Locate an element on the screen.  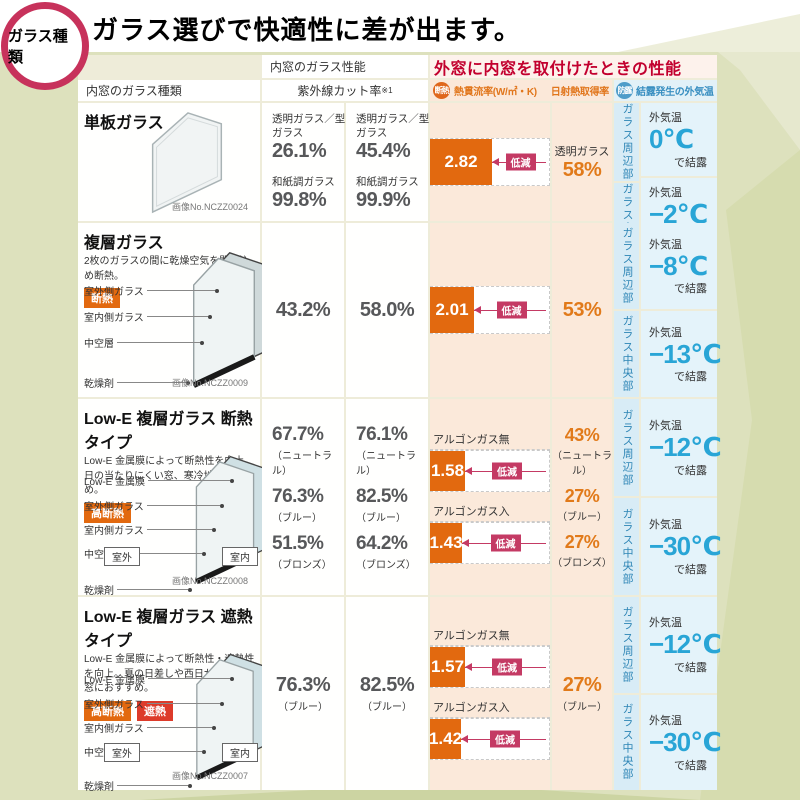
glass-type-circle-badge: ガラス種類 is located at coordinates (45, 46).